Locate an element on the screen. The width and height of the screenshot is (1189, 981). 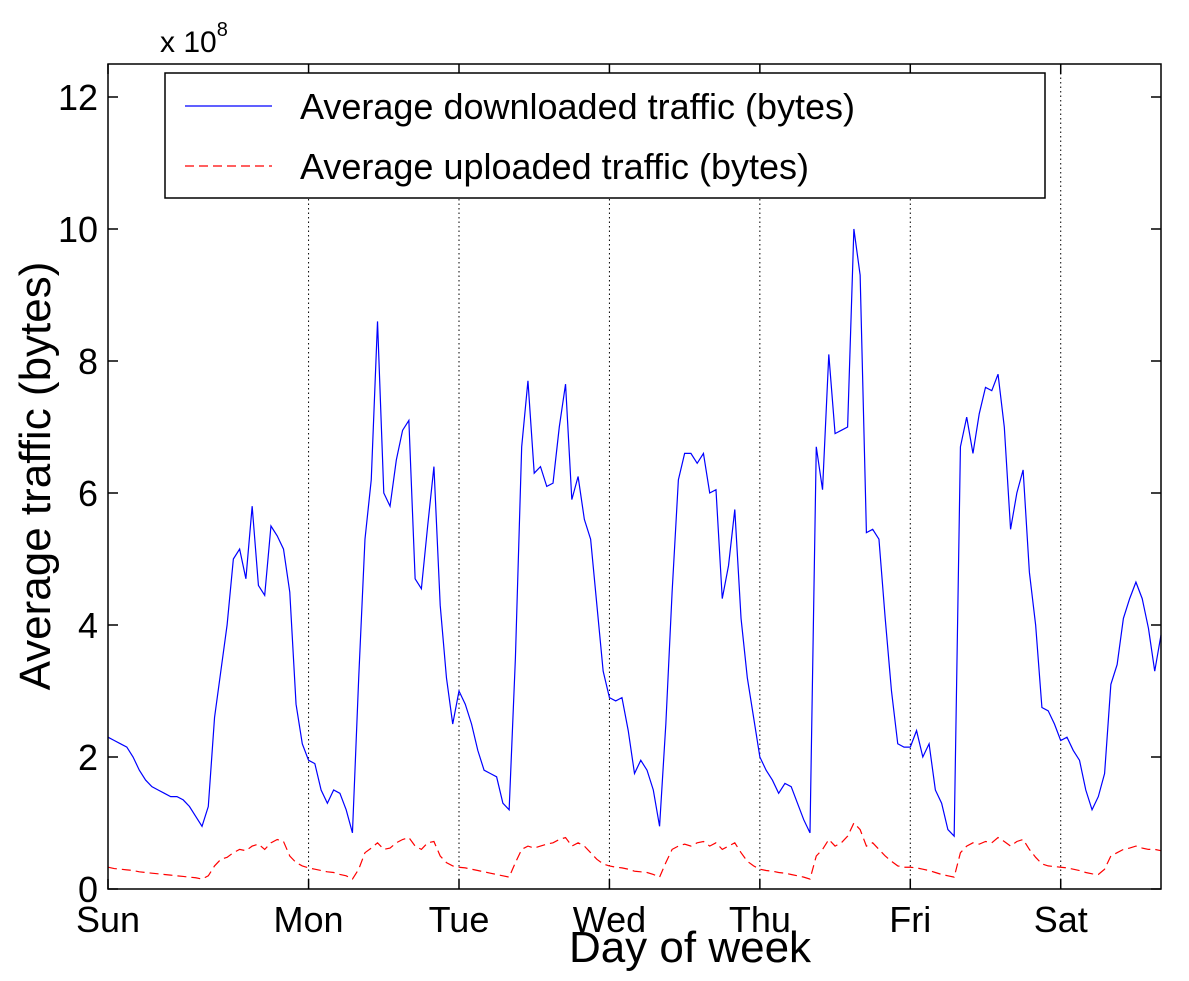
y-tick-label: 10 is located at coordinates (78, 229).